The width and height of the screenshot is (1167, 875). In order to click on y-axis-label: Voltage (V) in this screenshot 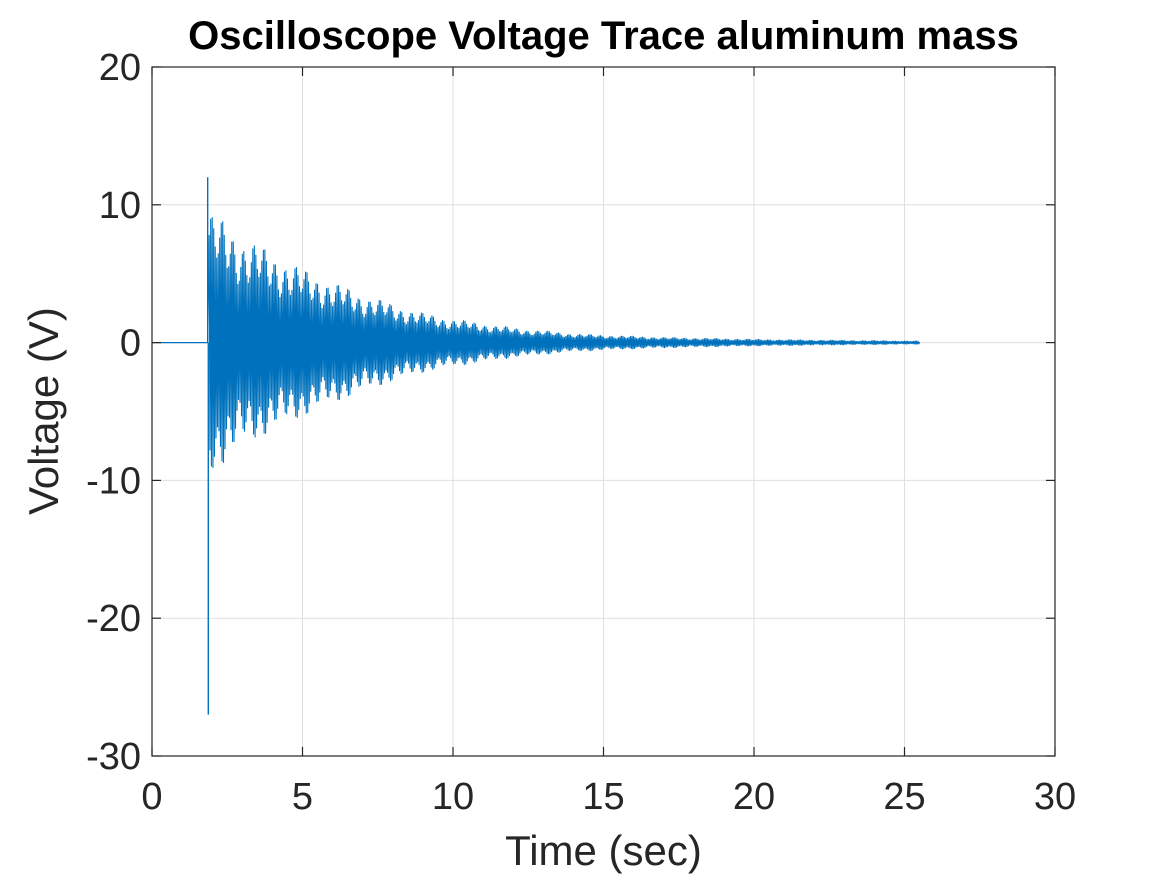, I will do `click(43, 411)`.